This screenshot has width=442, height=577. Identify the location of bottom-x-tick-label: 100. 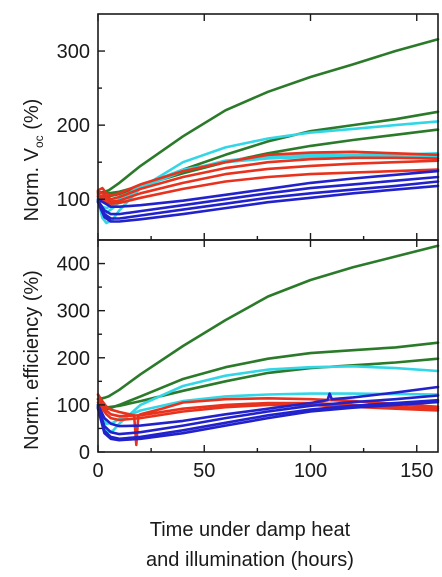
(310, 471).